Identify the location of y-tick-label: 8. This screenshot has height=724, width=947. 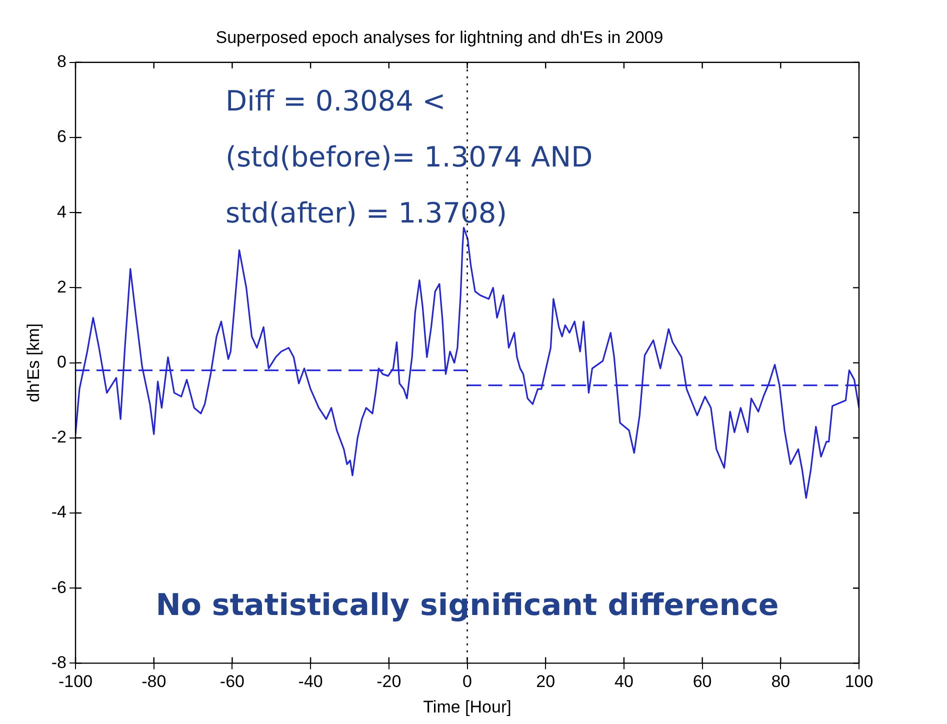
(62, 62).